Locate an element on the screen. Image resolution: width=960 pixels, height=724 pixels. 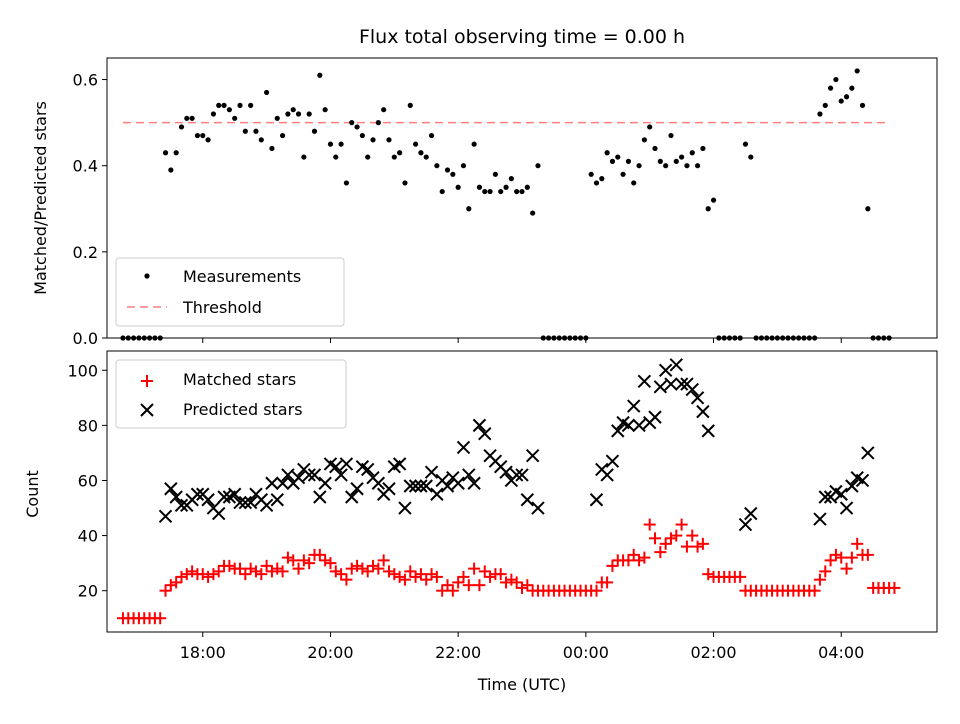
count-xticks: 18:00 20:00 22:00 00:00 02:00 04:00 is located at coordinates (522, 647).